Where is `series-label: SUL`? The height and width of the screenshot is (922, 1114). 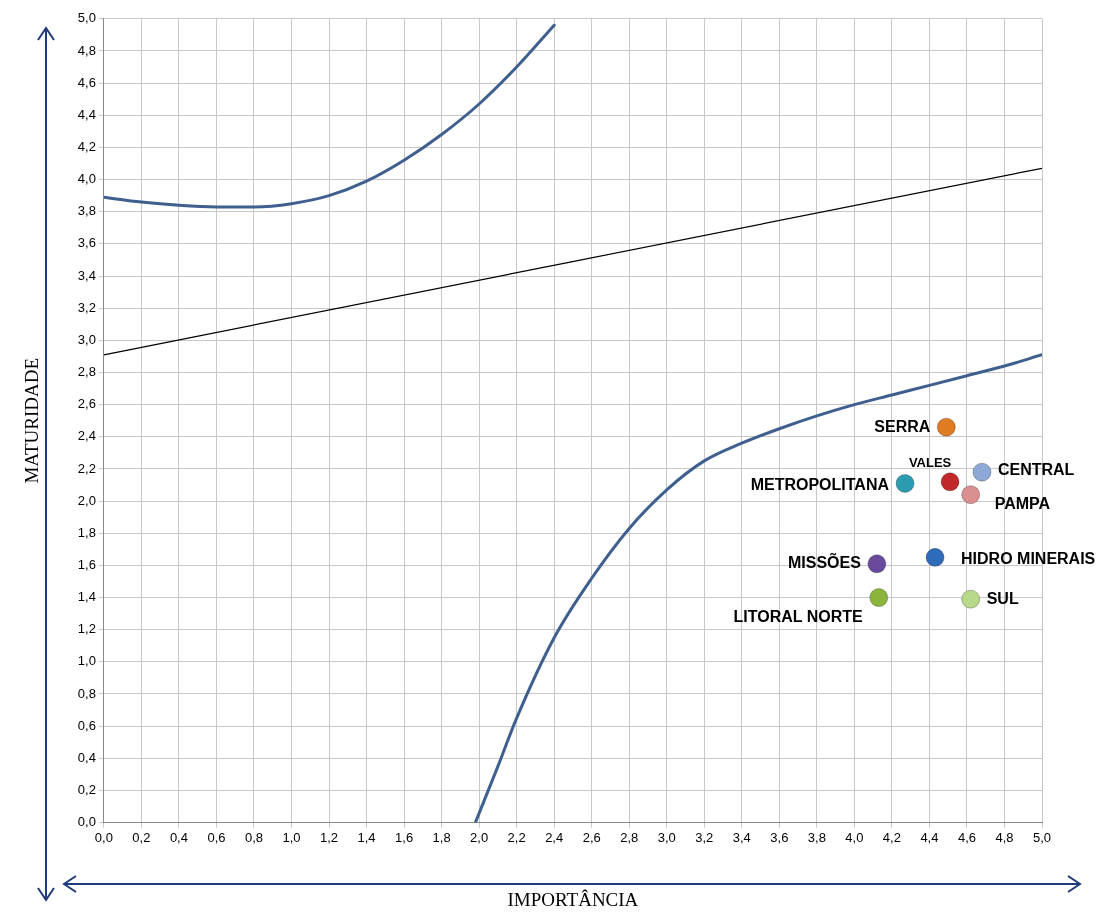
series-label: SUL is located at coordinates (1002, 598).